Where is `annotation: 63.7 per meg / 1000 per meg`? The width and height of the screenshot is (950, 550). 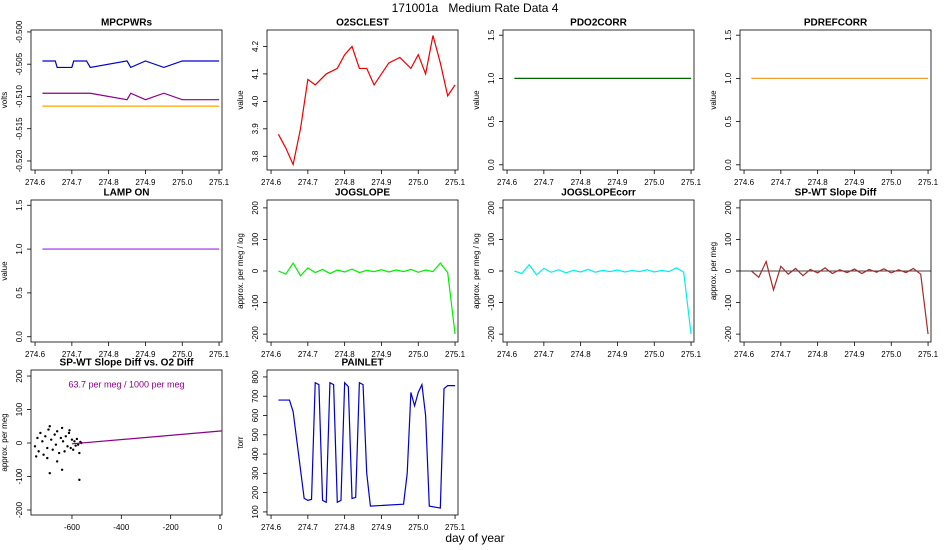
annotation: 63.7 per meg / 1000 per meg is located at coordinates (126, 384).